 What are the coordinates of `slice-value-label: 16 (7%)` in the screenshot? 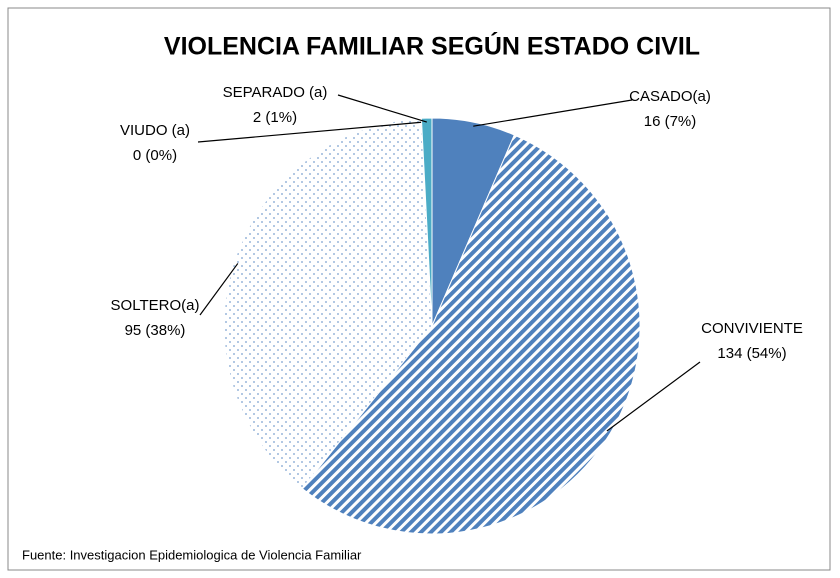 It's located at (670, 121).